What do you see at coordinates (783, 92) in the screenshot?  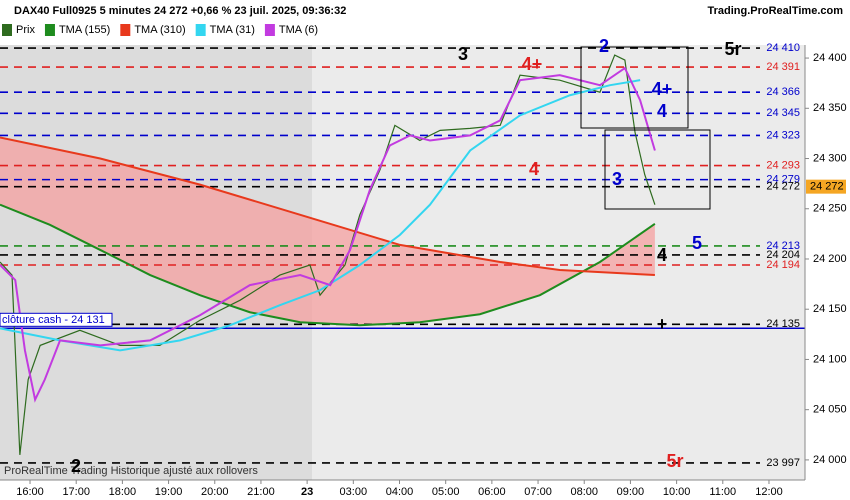 I see `level-label: 24 366` at bounding box center [783, 92].